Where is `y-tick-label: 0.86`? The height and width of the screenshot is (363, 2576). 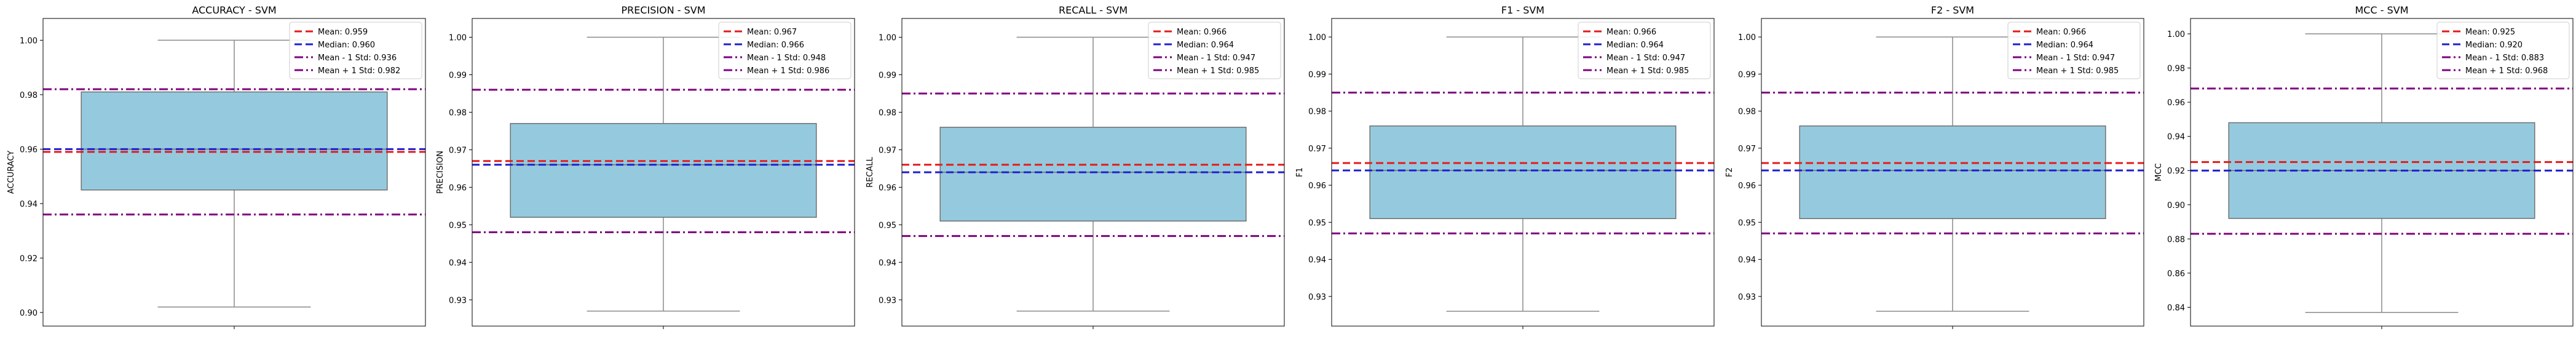
y-tick-label: 0.86 is located at coordinates (2176, 274).